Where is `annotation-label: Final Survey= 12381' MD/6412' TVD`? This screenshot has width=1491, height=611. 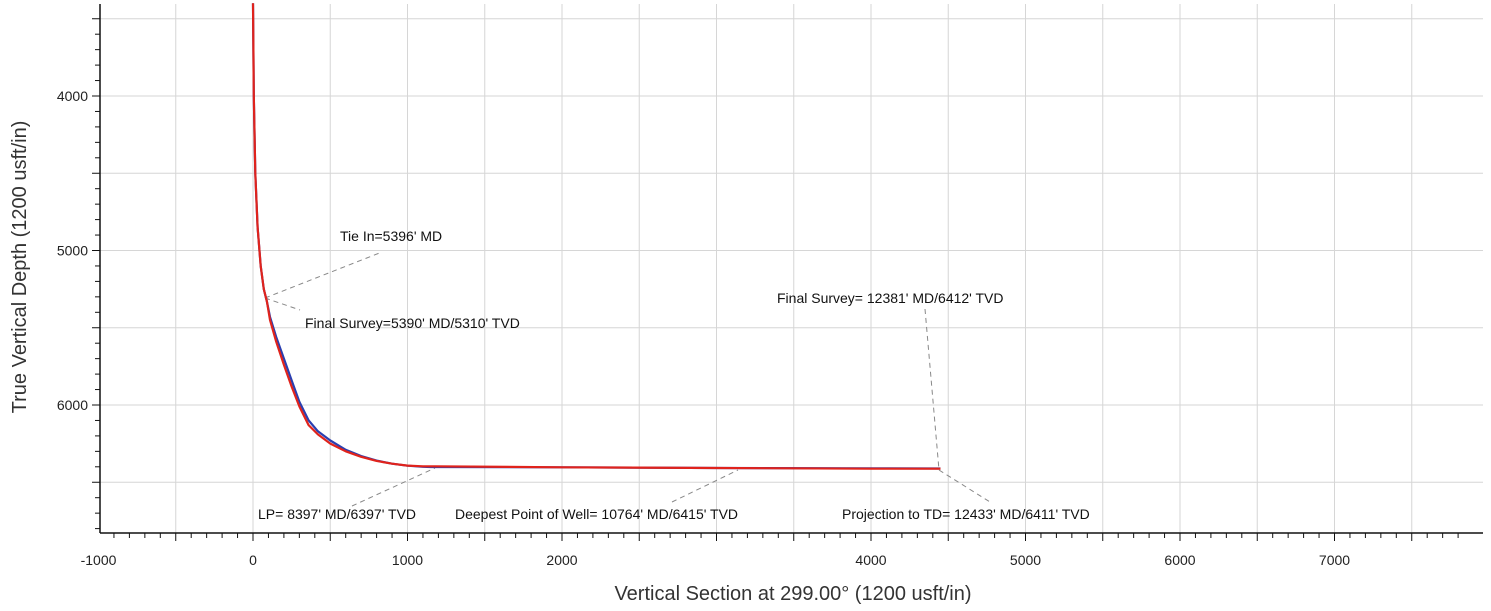
annotation-label: Final Survey= 12381' MD/6412' TVD is located at coordinates (890, 298).